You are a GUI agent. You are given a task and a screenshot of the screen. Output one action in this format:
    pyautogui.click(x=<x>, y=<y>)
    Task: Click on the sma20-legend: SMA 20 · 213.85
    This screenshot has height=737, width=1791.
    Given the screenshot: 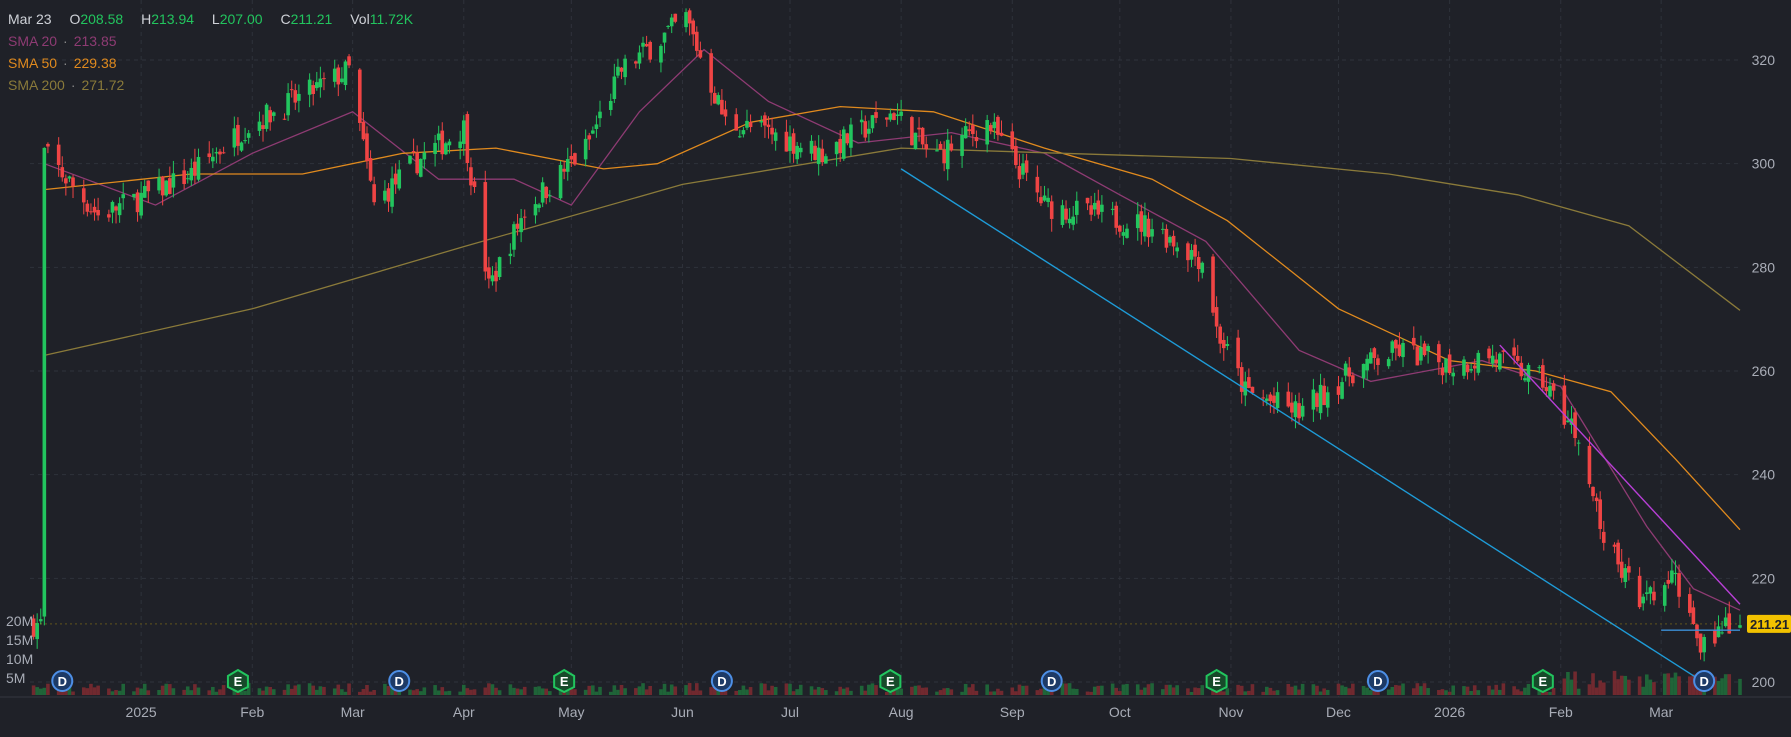 What is the action you would take?
    pyautogui.click(x=62, y=41)
    